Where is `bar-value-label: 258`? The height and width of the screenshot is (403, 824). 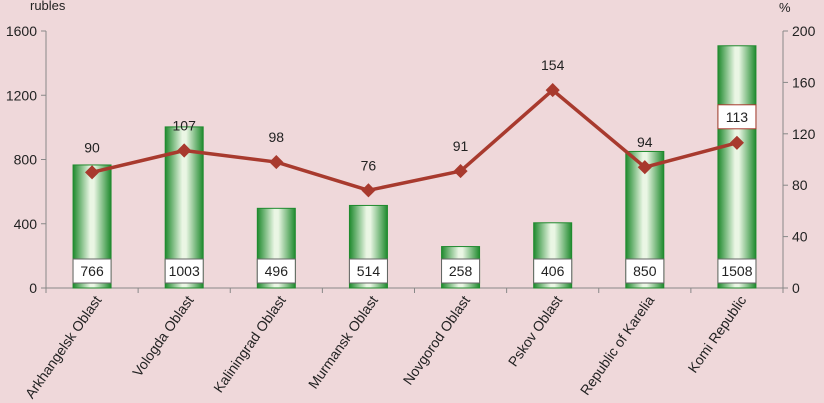 bar-value-label: 258 is located at coordinates (461, 271).